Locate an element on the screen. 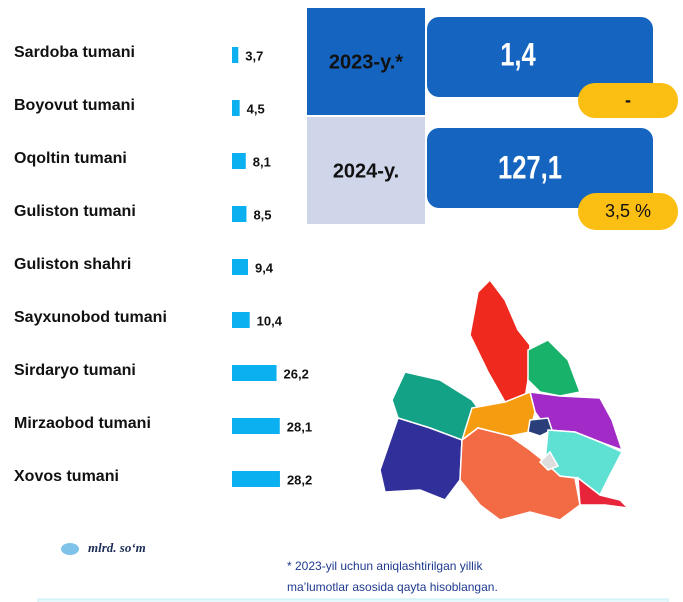 Image resolution: width=683 pixels, height=602 pixels. value-text: 1,4 is located at coordinates (518, 55).